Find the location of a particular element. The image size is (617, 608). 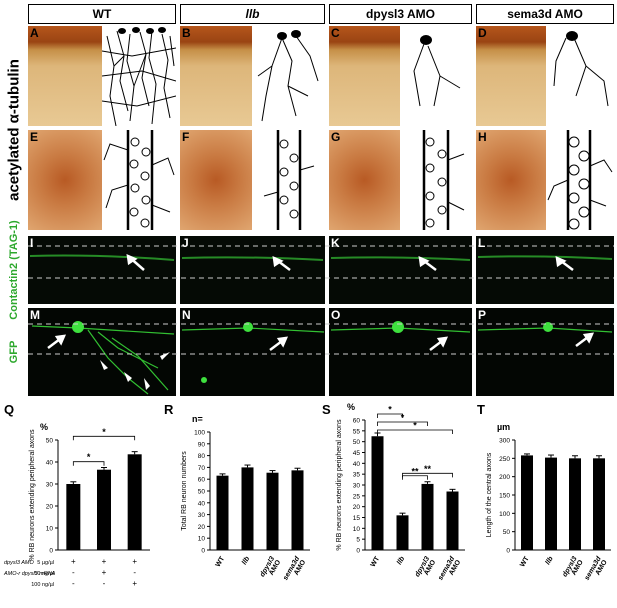

condition-mark: - is located at coordinates (104, 583).